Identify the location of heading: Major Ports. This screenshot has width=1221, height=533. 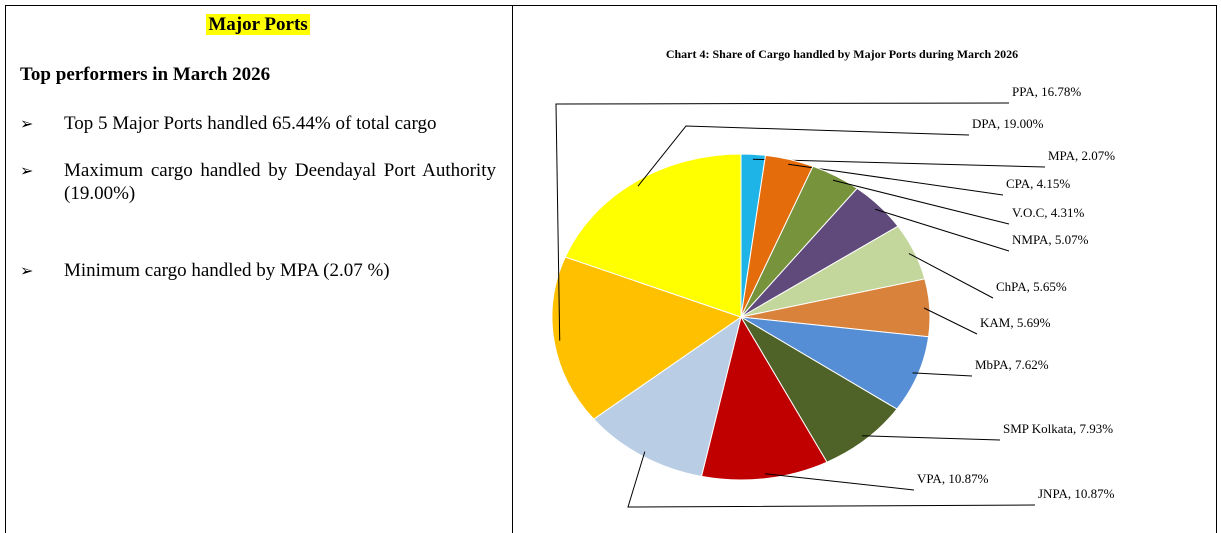
(258, 25).